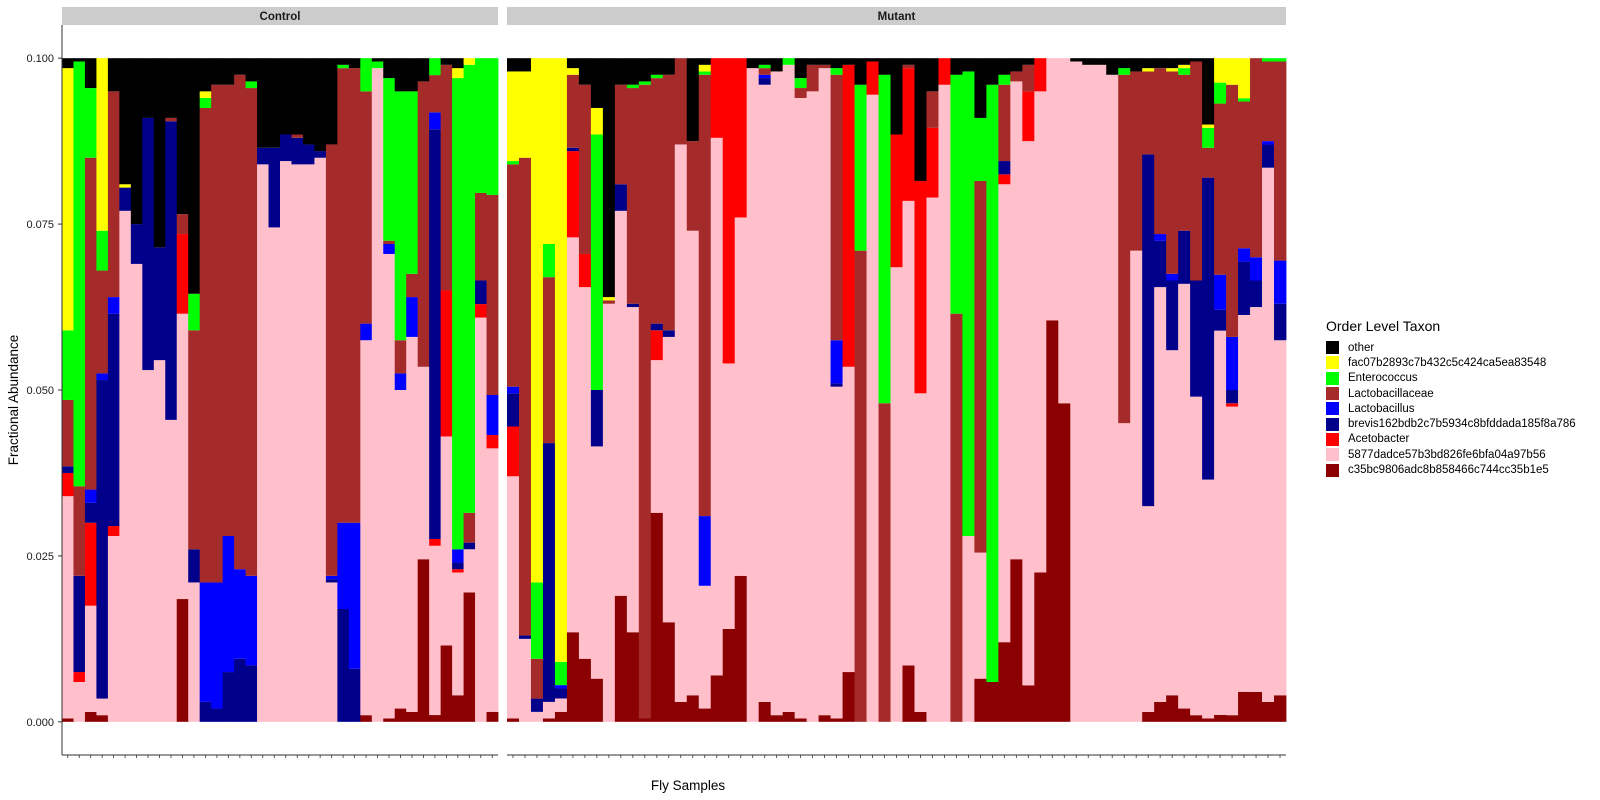  Describe the element at coordinates (389, 249) in the screenshot. I see `bar-segment-control-28-Lactobacillus` at that location.